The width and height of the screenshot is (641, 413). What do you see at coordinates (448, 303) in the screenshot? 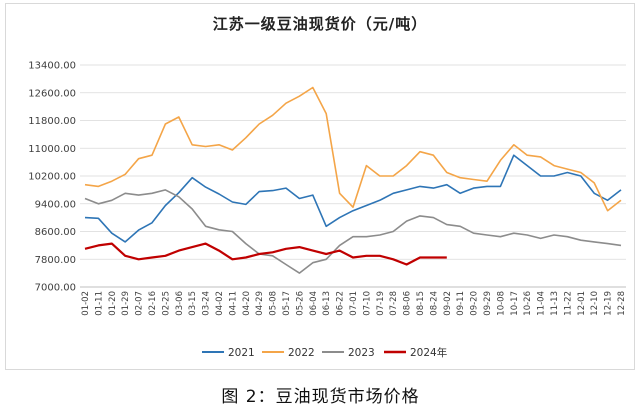
I see `x-tick-label: 09-02` at bounding box center [448, 303].